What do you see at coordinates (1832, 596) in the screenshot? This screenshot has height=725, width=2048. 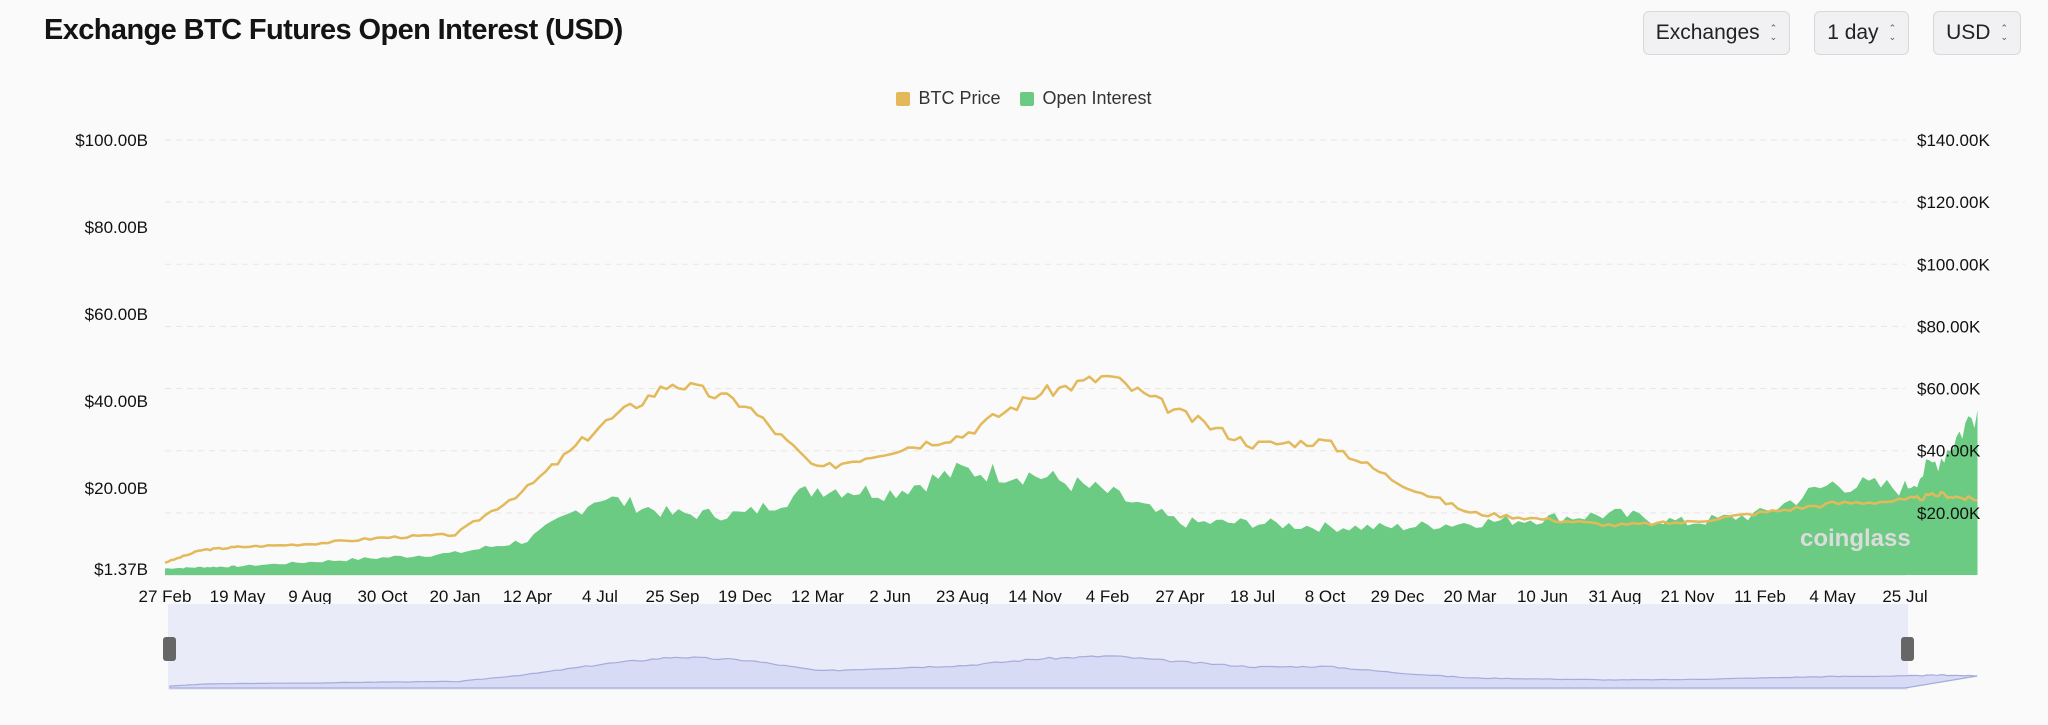 I see `x-tick-label: 4 May` at bounding box center [1832, 596].